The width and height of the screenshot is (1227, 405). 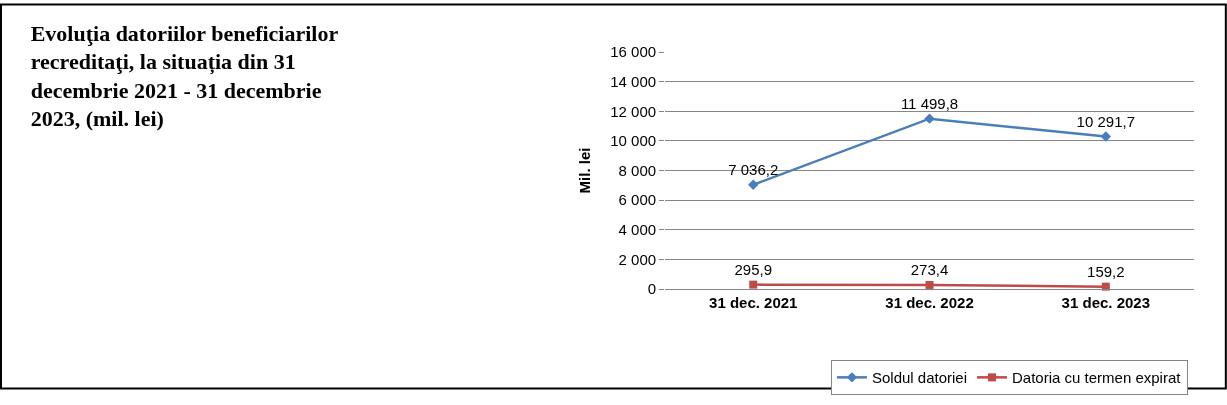 What do you see at coordinates (1106, 271) in the screenshot?
I see `data-label: 159,2` at bounding box center [1106, 271].